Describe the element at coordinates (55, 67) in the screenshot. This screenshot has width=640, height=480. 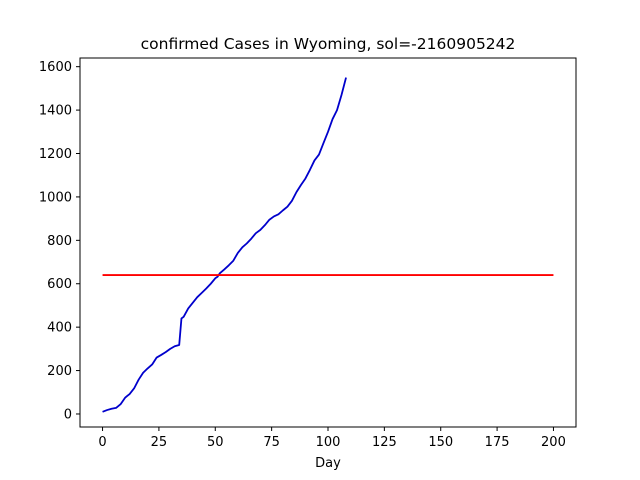
I see `y-tick-label: 1600` at that location.